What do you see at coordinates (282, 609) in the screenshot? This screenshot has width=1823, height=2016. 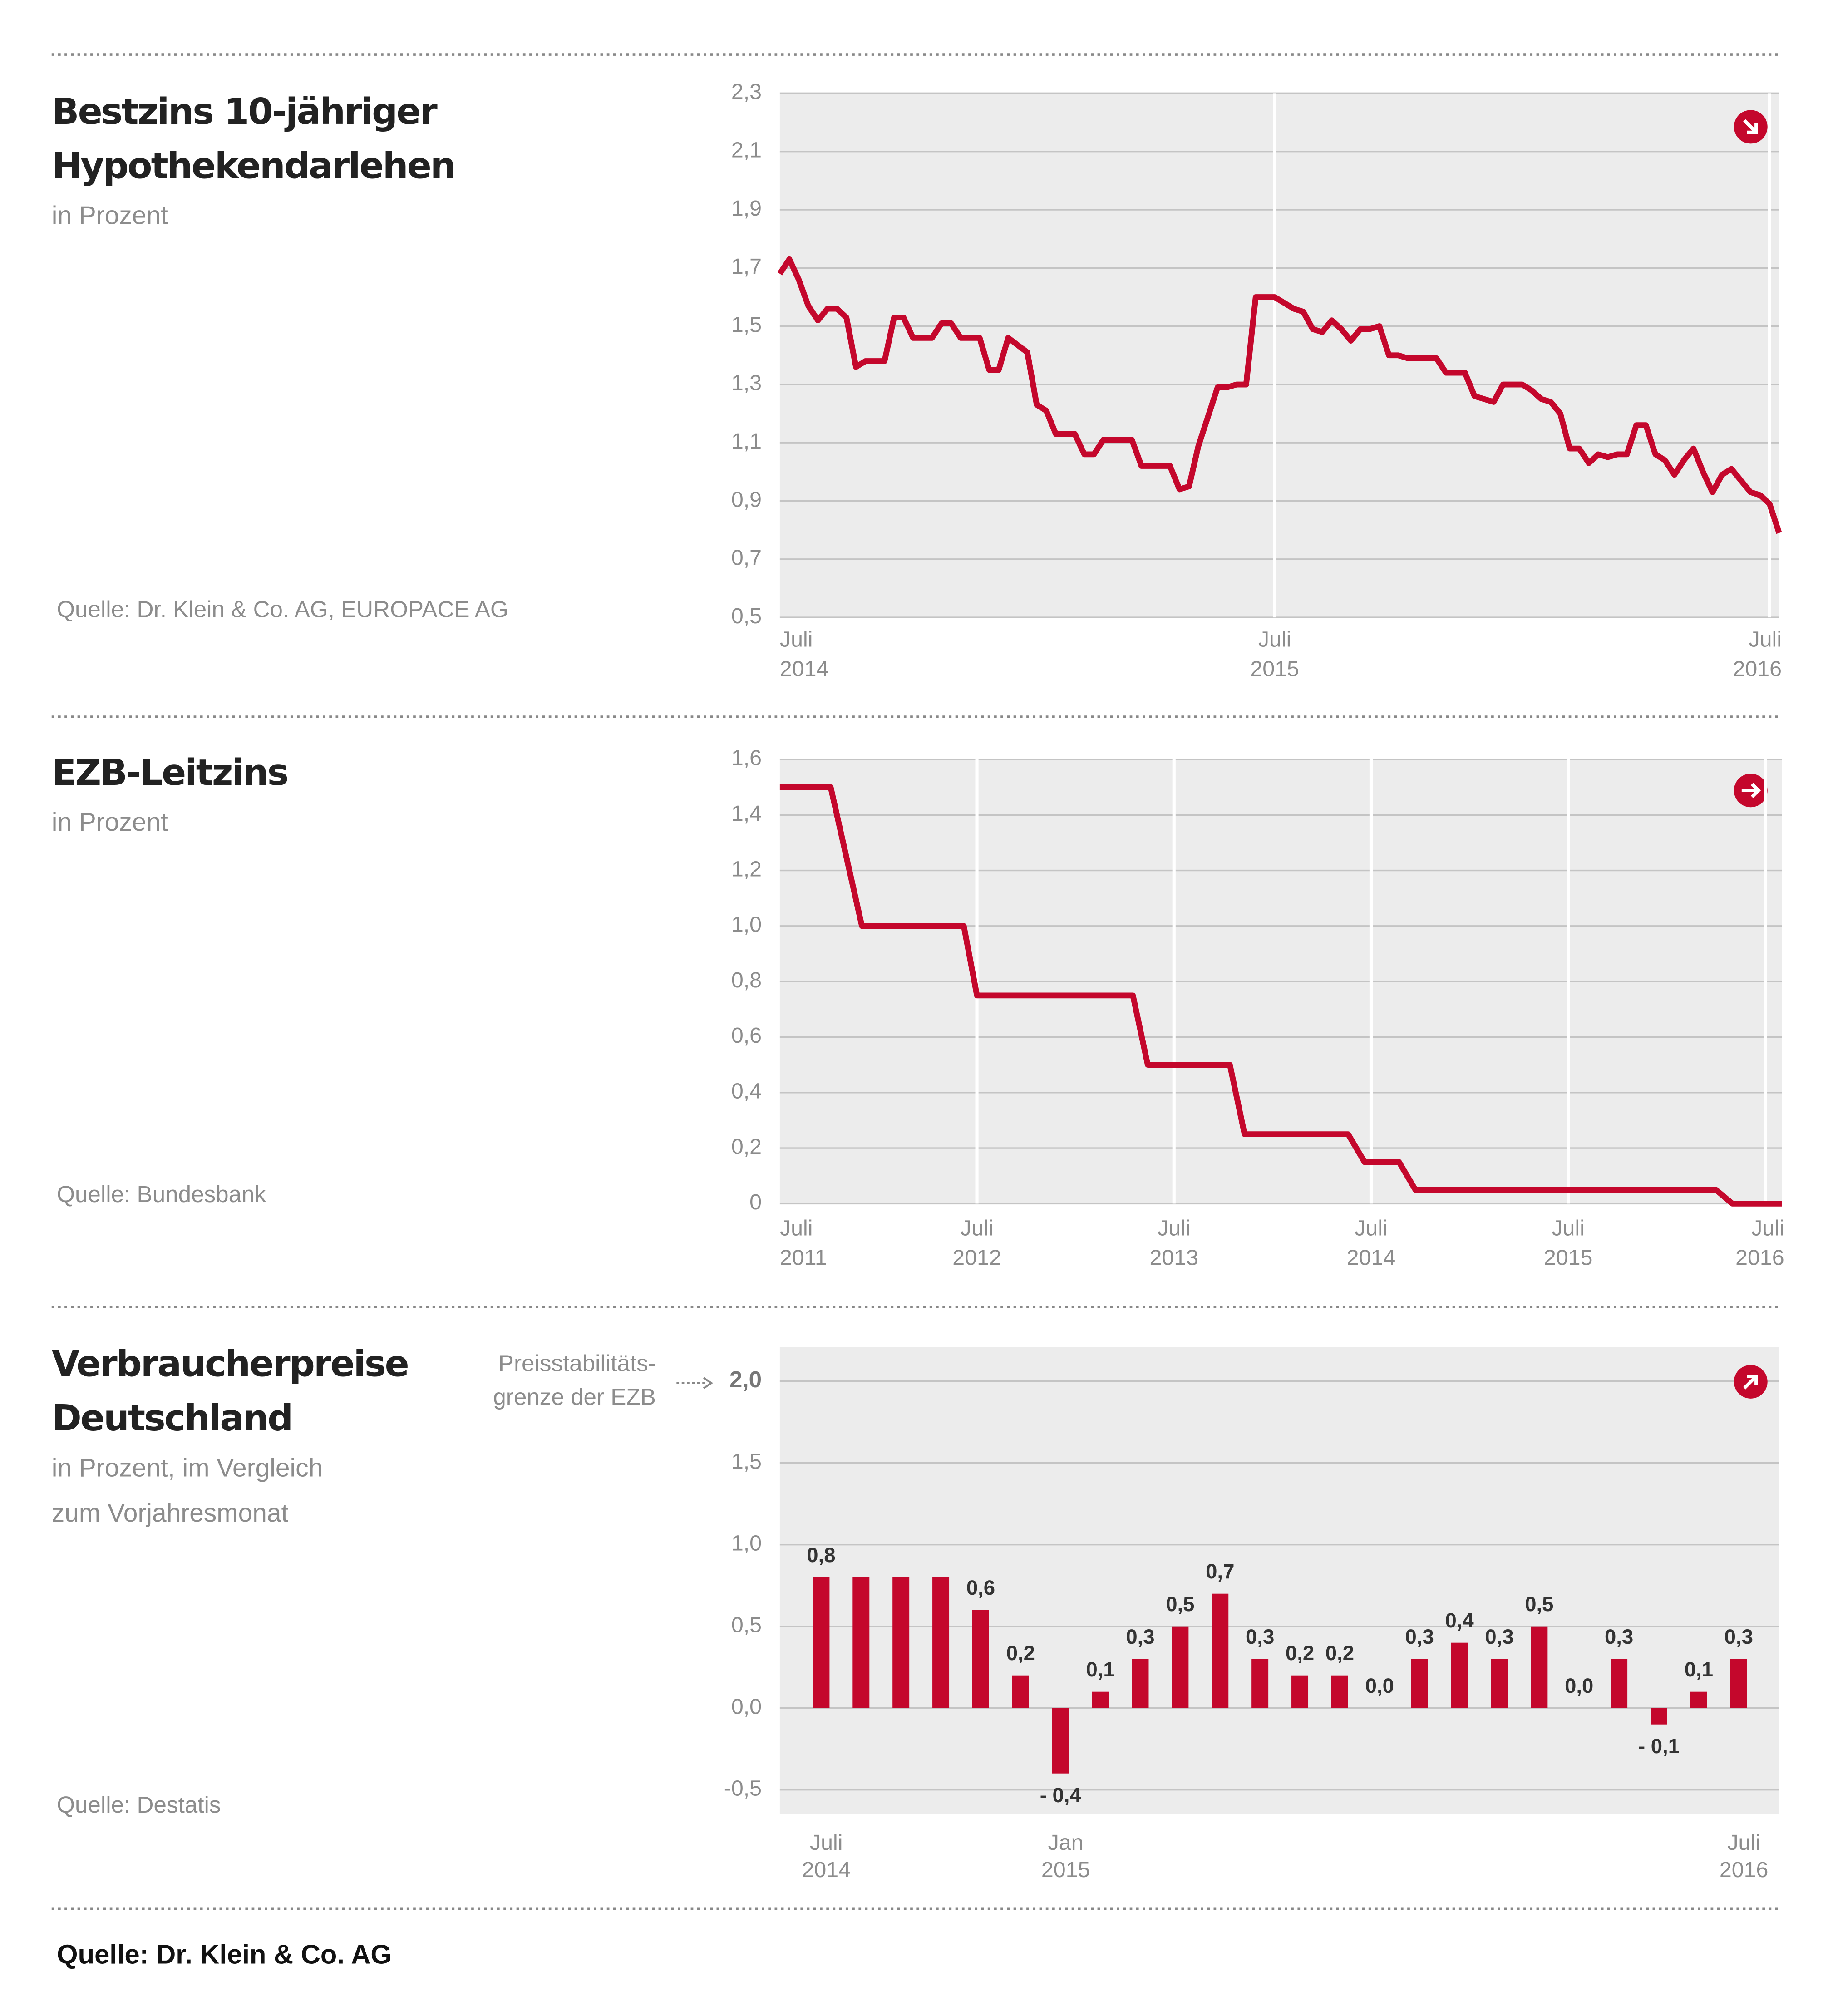 I see `source: Quelle: Dr. Klein & Co. AG, EUROPACE AG` at bounding box center [282, 609].